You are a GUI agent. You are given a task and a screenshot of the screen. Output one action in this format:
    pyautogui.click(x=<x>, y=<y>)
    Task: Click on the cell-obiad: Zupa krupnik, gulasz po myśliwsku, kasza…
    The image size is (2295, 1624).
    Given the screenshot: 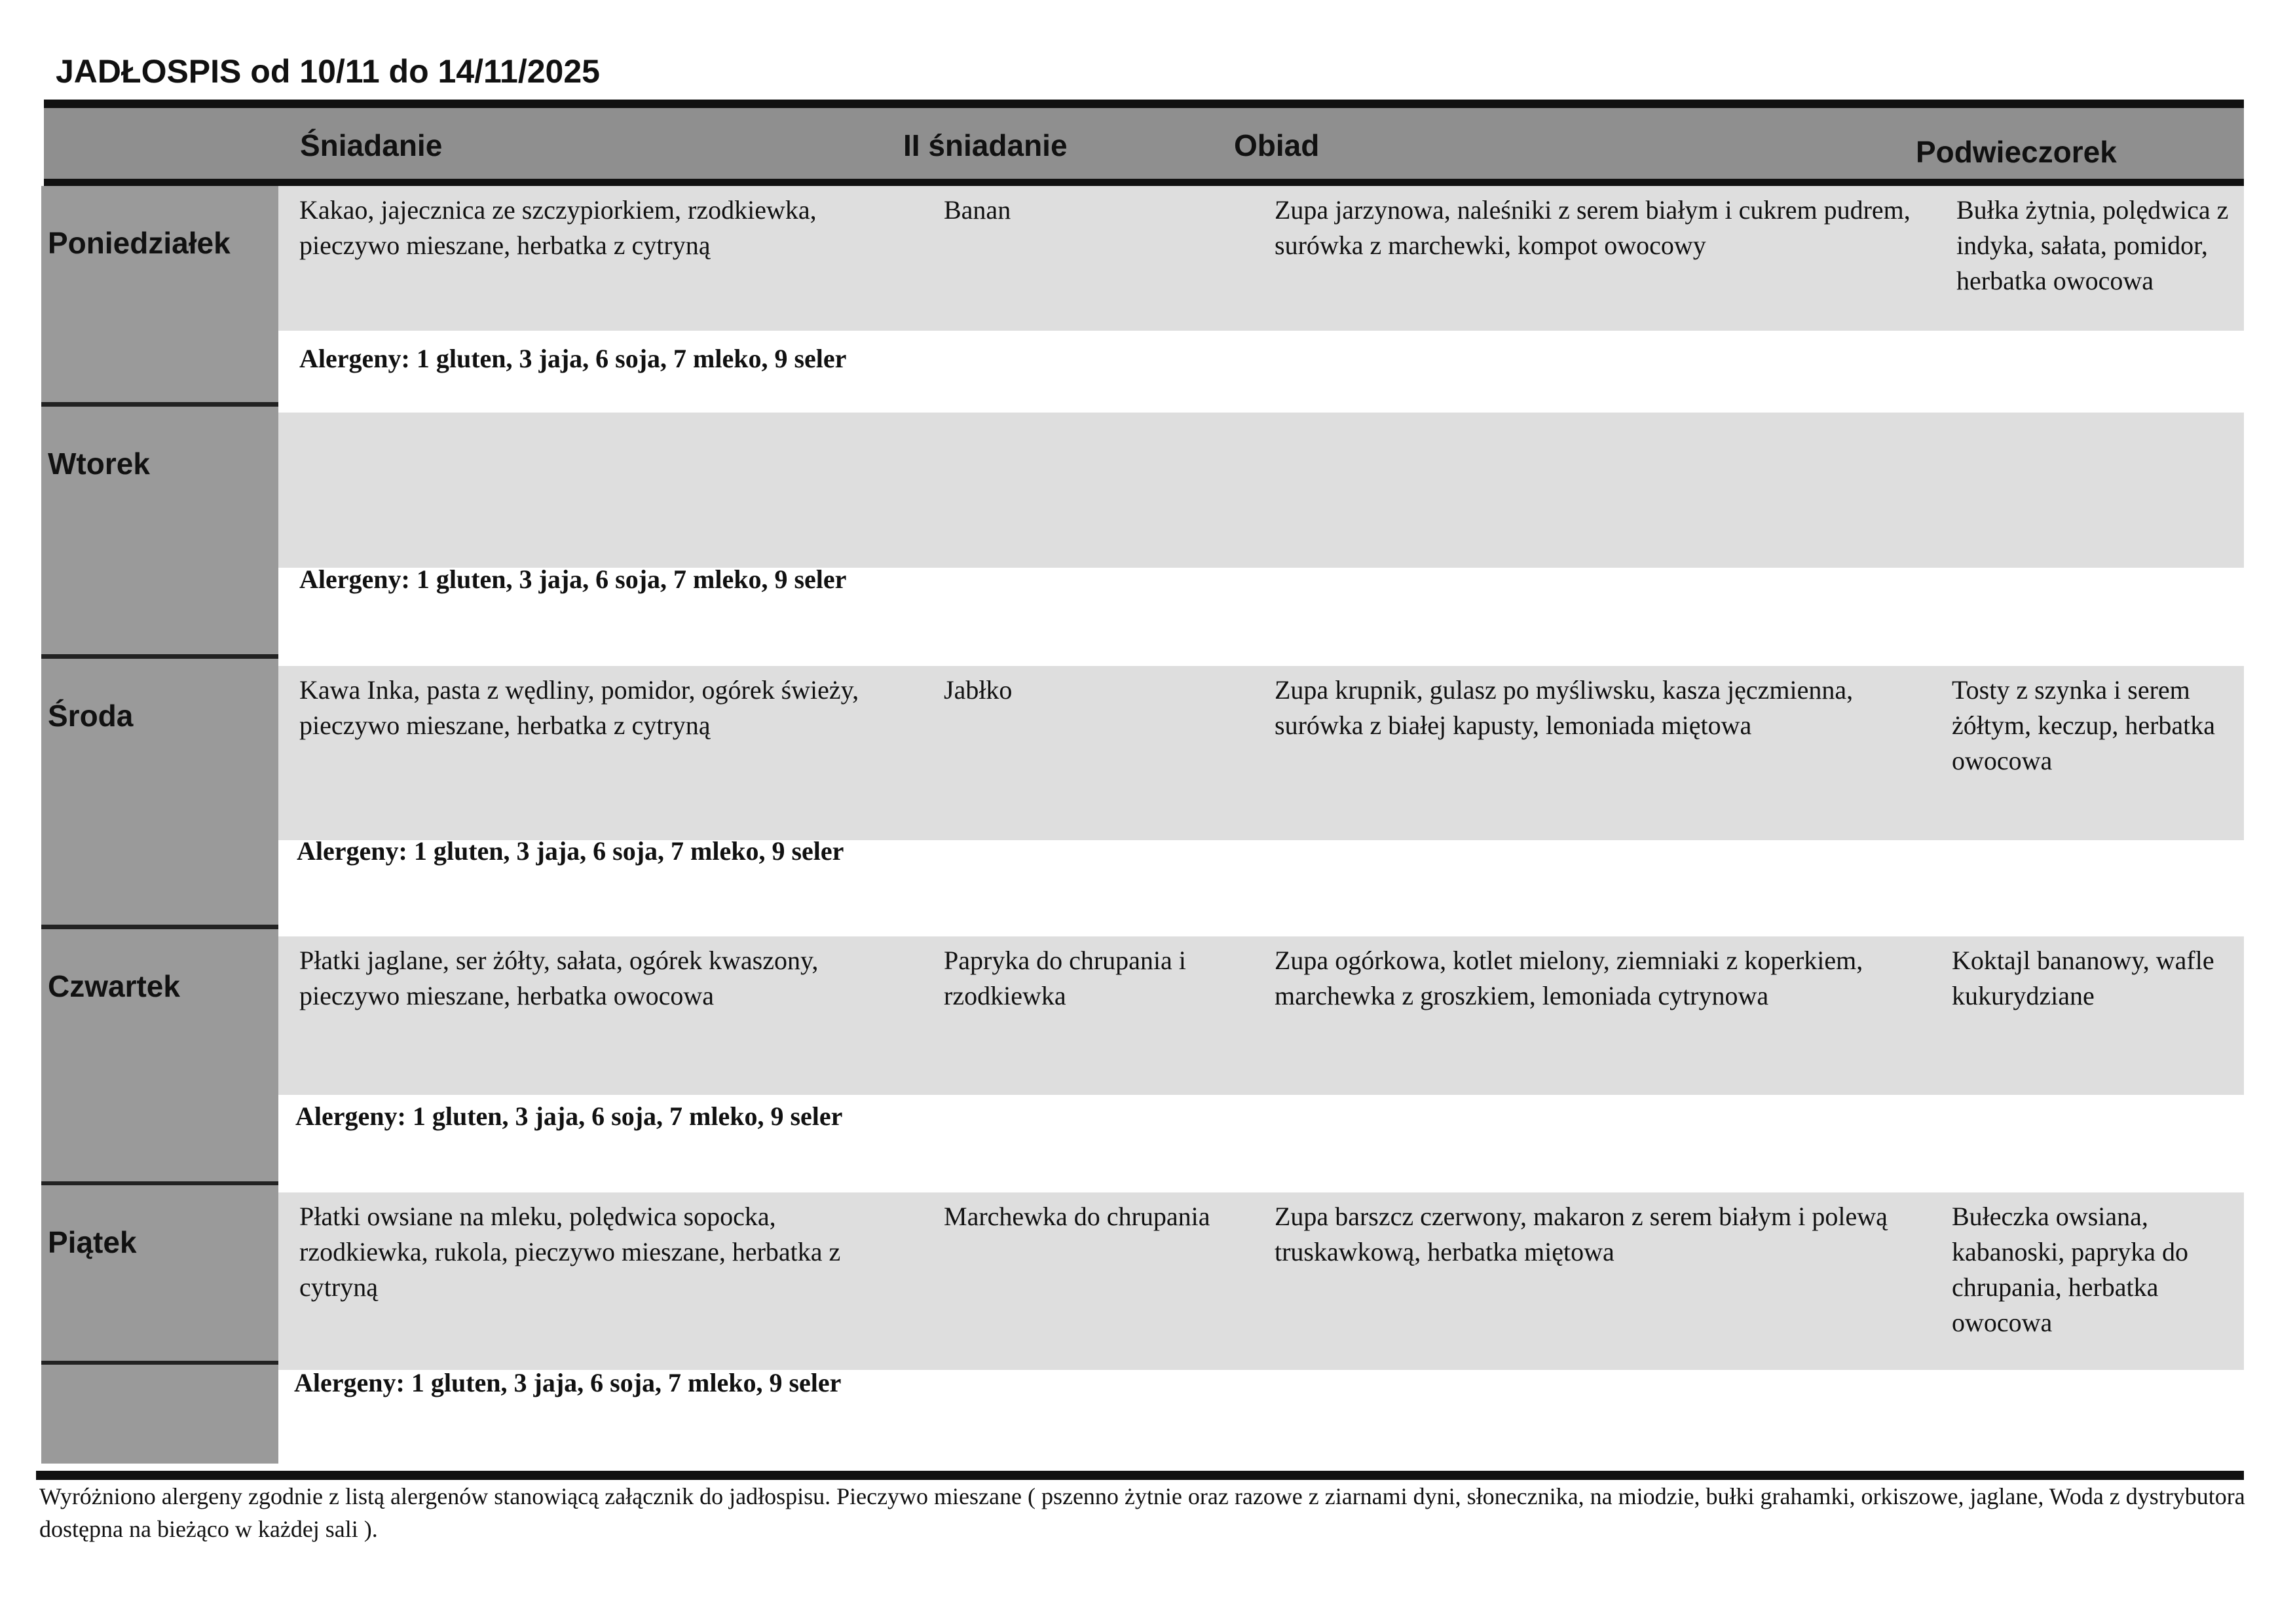 What is the action you would take?
    pyautogui.click(x=1564, y=707)
    